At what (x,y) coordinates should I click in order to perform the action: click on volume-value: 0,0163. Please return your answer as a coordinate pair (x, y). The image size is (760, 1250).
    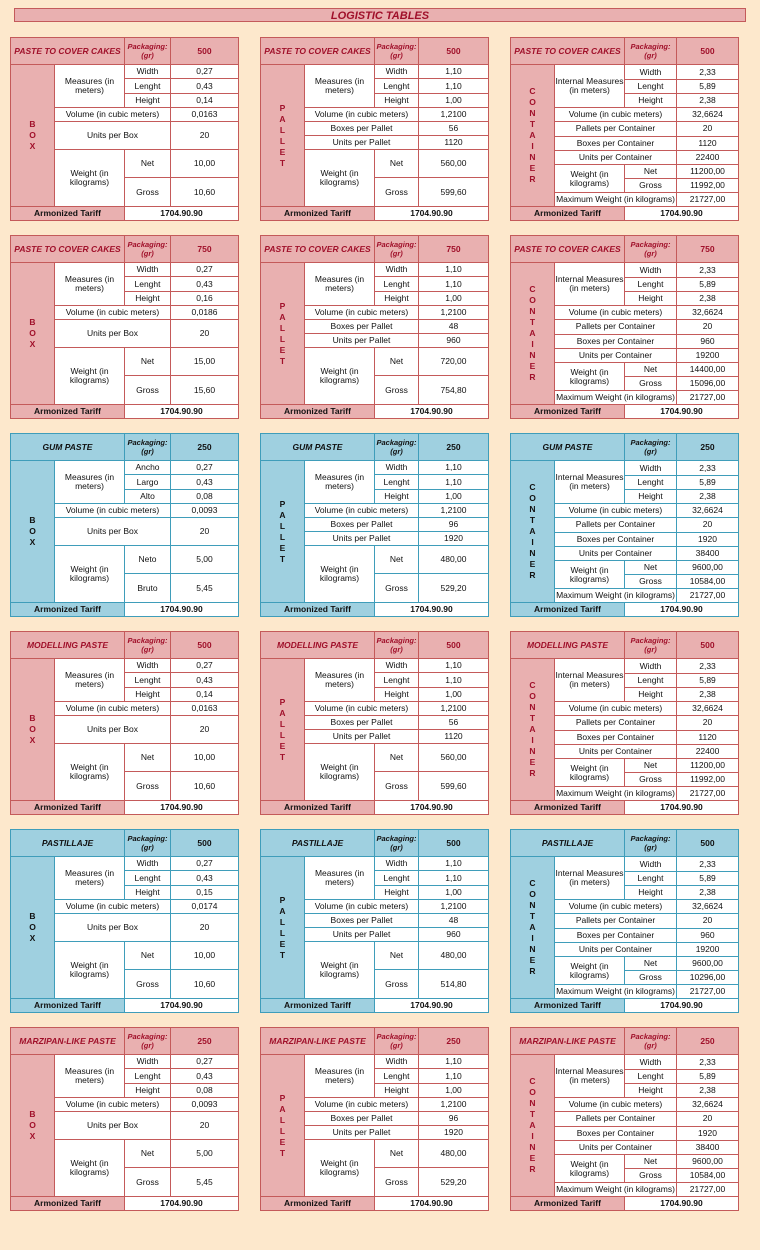
    Looking at the image, I should click on (204, 114).